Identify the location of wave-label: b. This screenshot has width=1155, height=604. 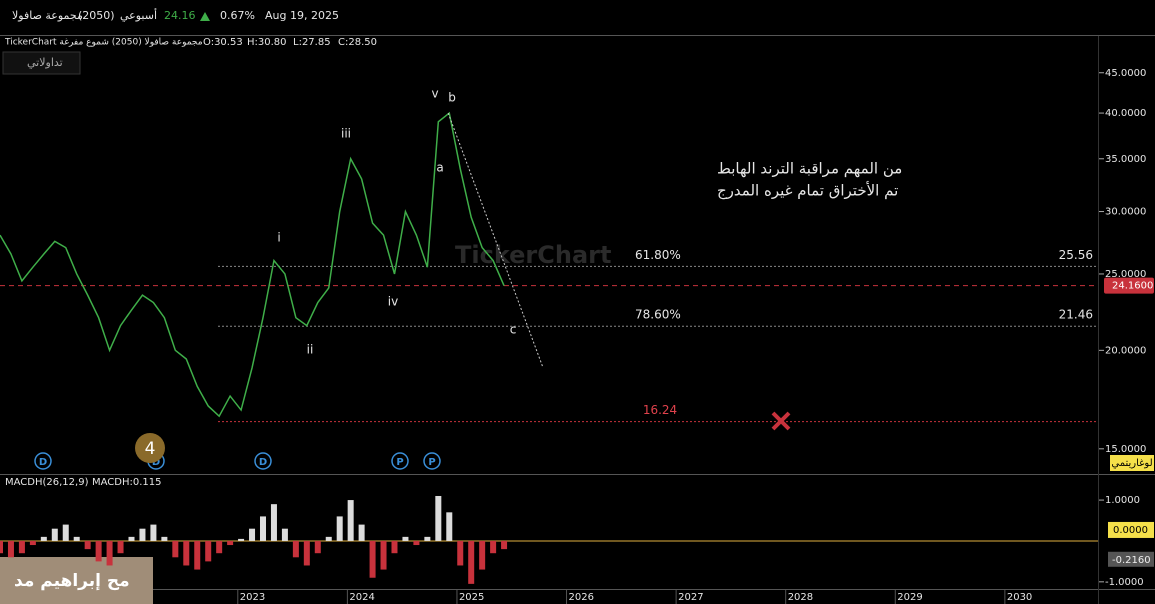
(452, 98).